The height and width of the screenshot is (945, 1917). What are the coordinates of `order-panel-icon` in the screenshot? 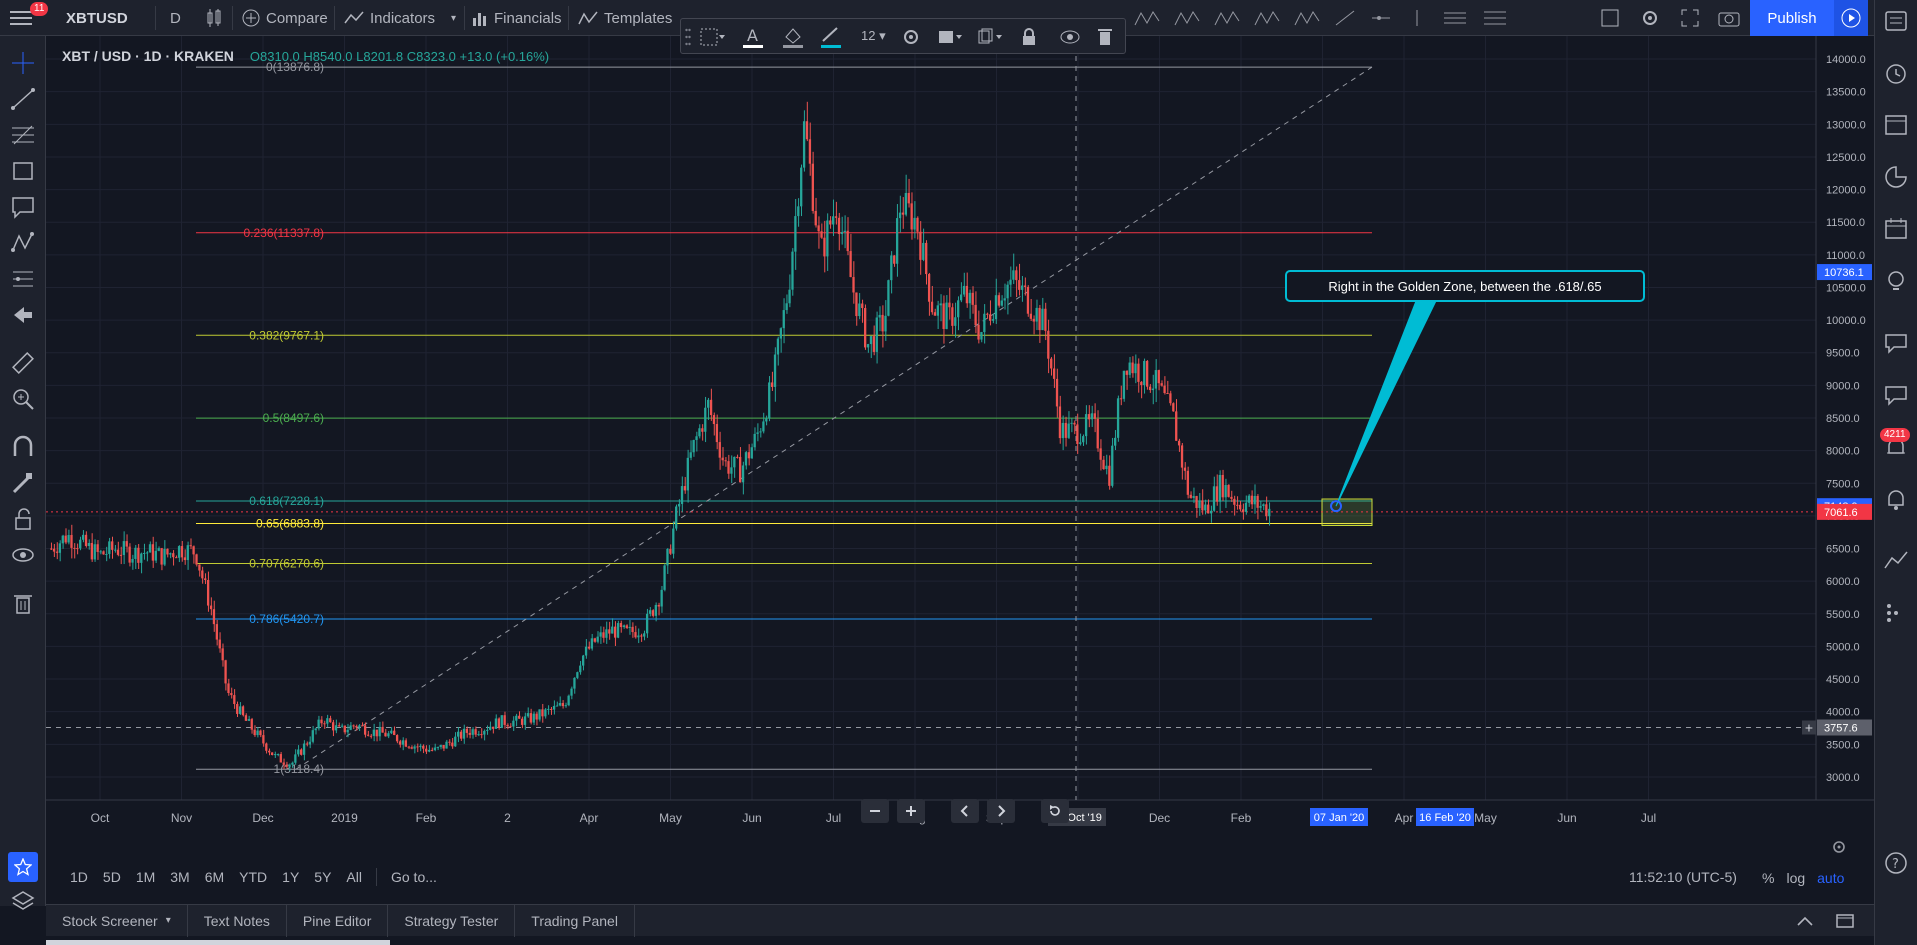 It's located at (1896, 561).